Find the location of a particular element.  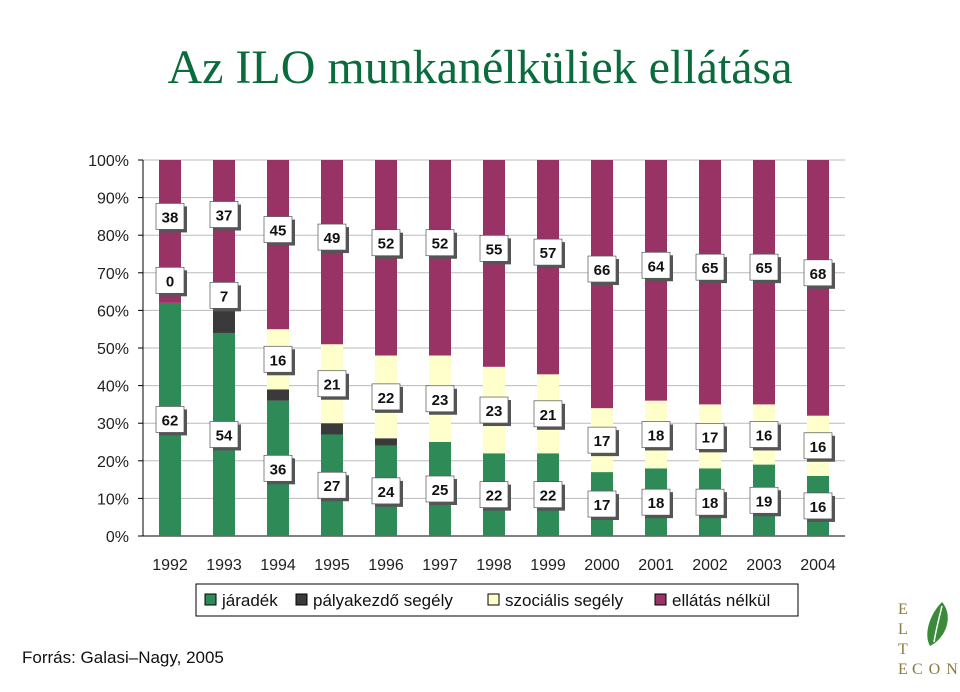

y-tick-label: 0% is located at coordinates (117, 537).